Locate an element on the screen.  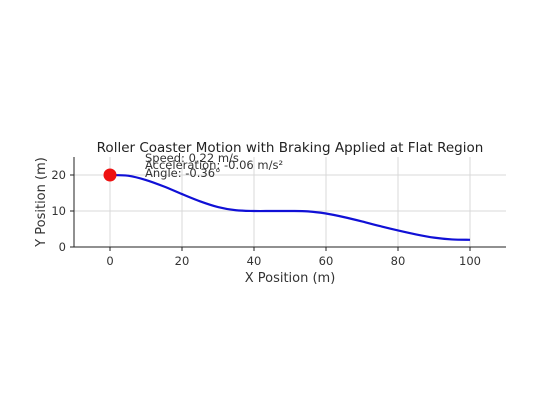
track-line is located at coordinates (290, 207).